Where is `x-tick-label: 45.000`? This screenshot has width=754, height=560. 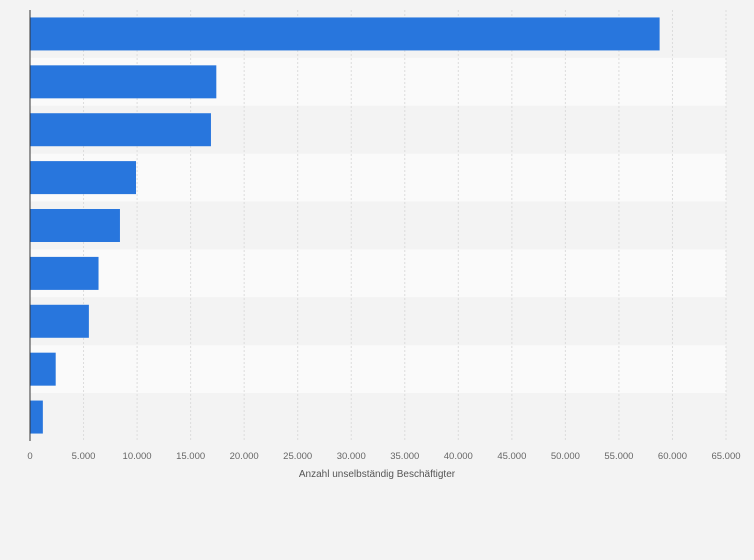 x-tick-label: 45.000 is located at coordinates (511, 456).